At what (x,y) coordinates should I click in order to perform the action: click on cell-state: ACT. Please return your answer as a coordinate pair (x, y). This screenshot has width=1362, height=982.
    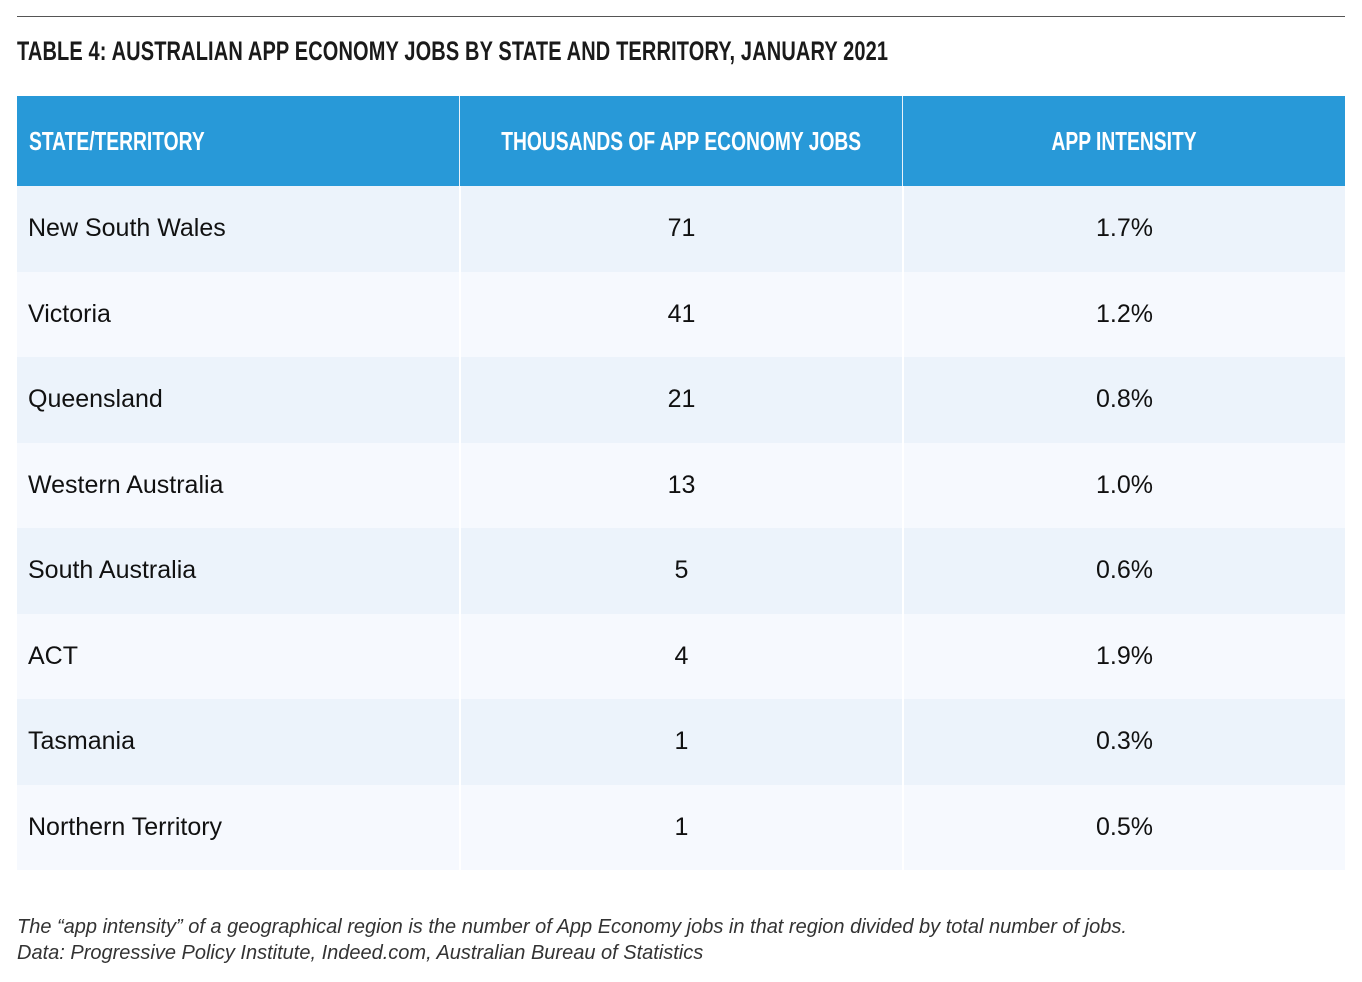
    Looking at the image, I should click on (53, 655).